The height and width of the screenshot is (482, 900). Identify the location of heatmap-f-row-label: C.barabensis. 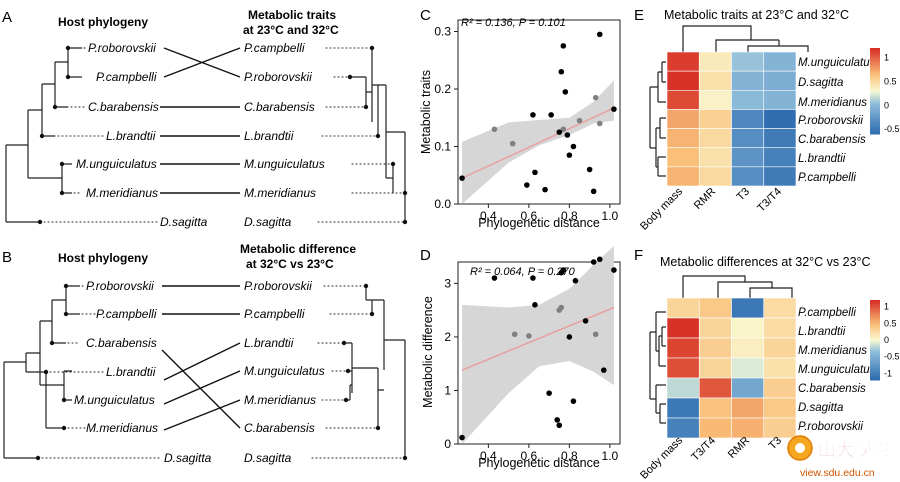
(832, 389).